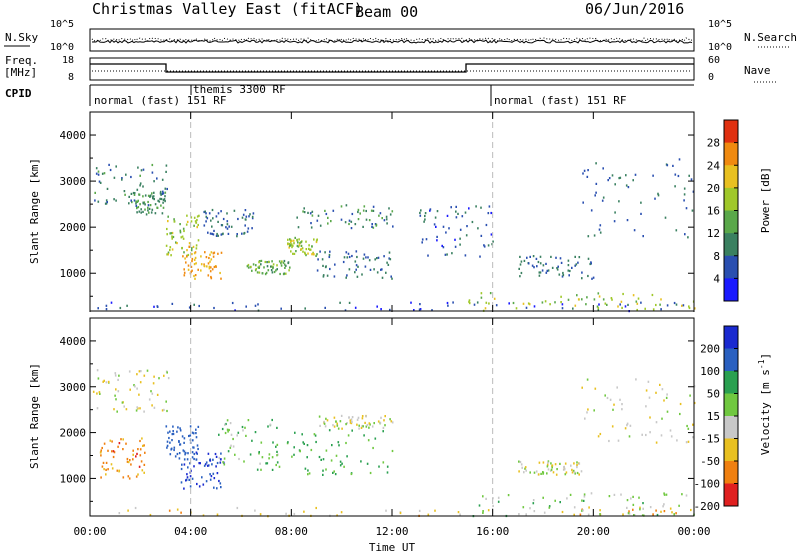 This screenshot has height=554, width=800. Describe the element at coordinates (560, 100) in the screenshot. I see `cpid-segment-3: normal (fast) 151 RF` at that location.